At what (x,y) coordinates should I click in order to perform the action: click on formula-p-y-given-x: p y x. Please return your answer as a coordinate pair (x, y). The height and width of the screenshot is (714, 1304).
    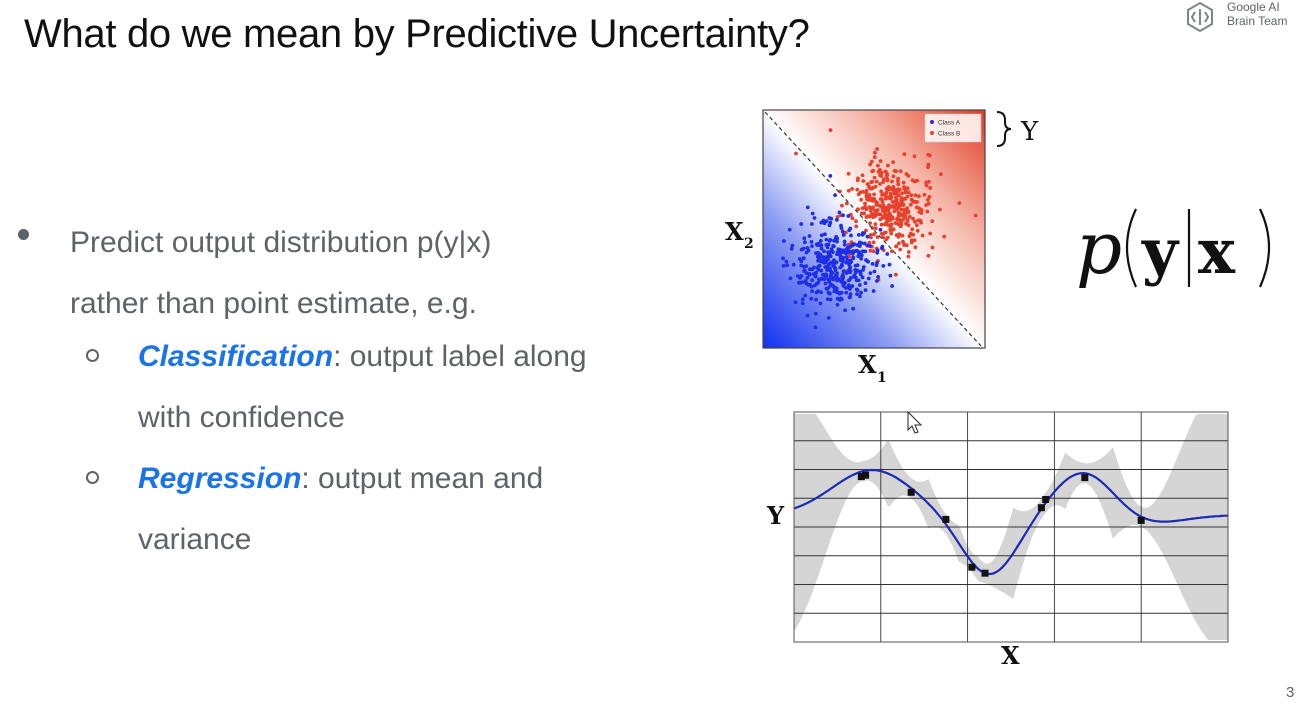
    Looking at the image, I should click on (1173, 248).